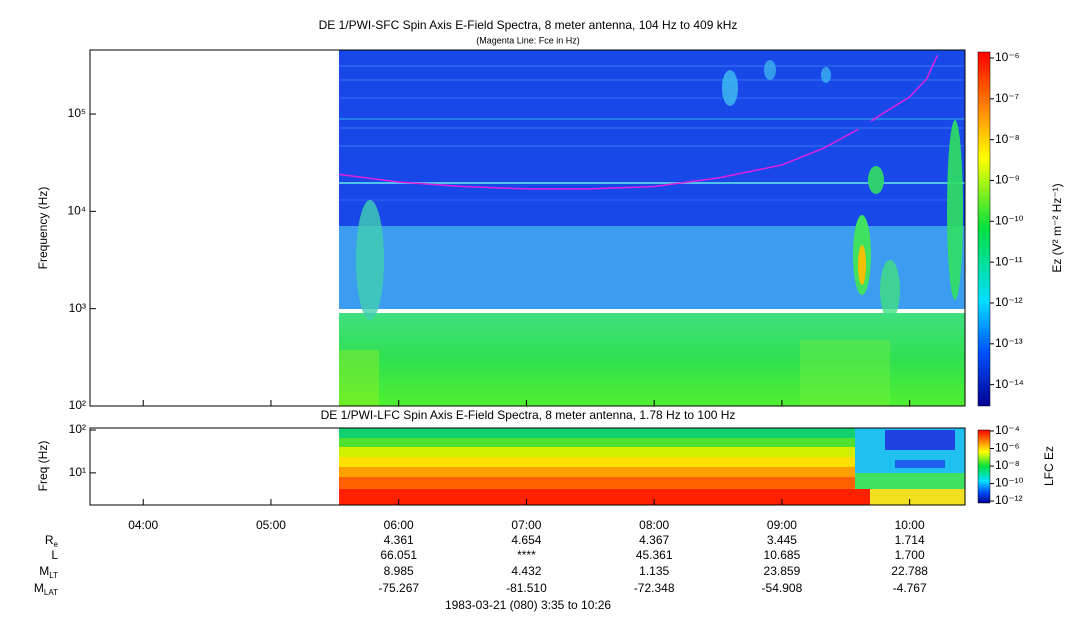  What do you see at coordinates (1009, 343) in the screenshot?
I see `colorbar-tick-label: 10⁻¹³` at bounding box center [1009, 343].